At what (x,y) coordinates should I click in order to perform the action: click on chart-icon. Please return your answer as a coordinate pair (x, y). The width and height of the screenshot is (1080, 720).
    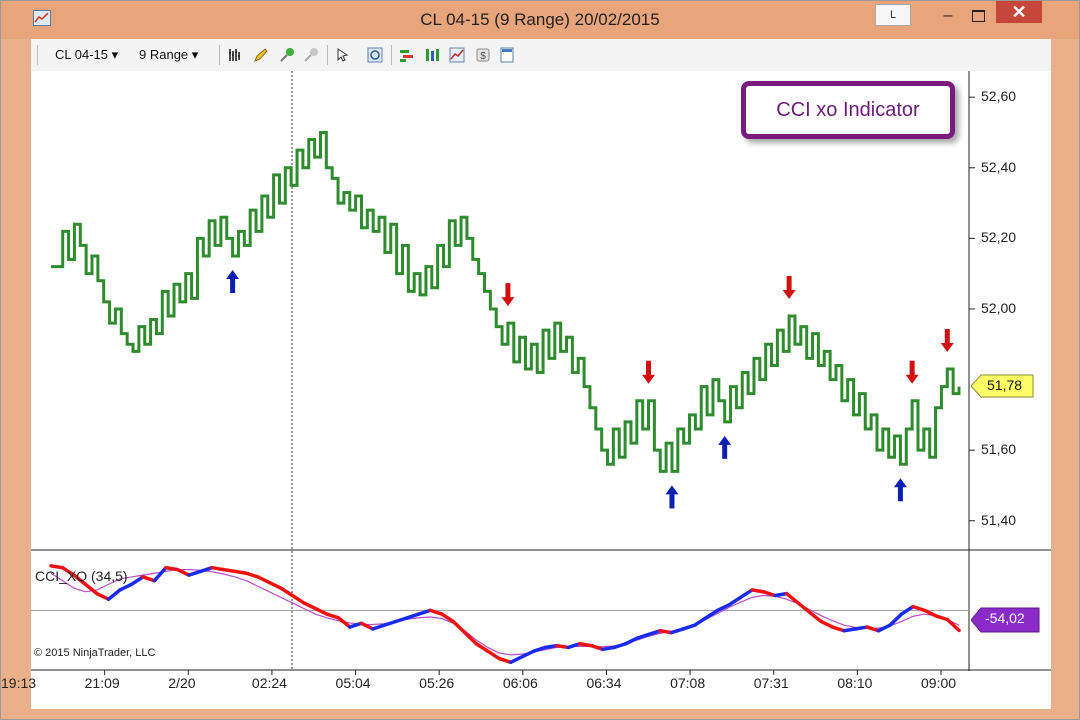
    Looking at the image, I should click on (457, 55).